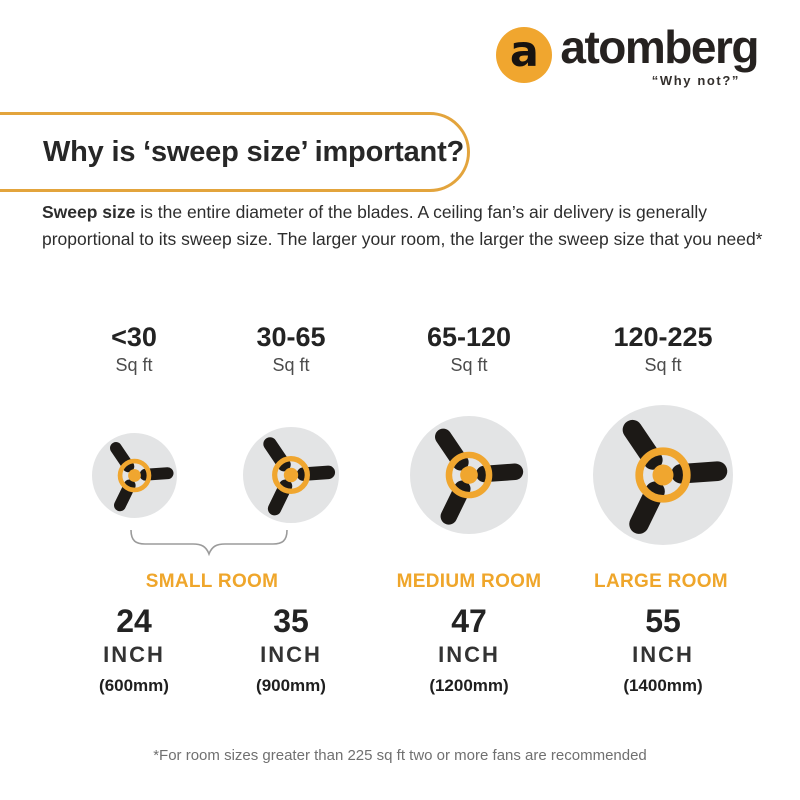  Describe the element at coordinates (663, 621) in the screenshot. I see `inch-value: 55` at that location.